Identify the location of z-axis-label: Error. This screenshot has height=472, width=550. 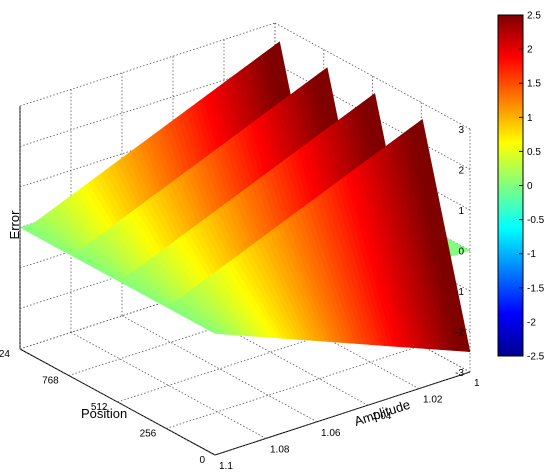
(14, 225).